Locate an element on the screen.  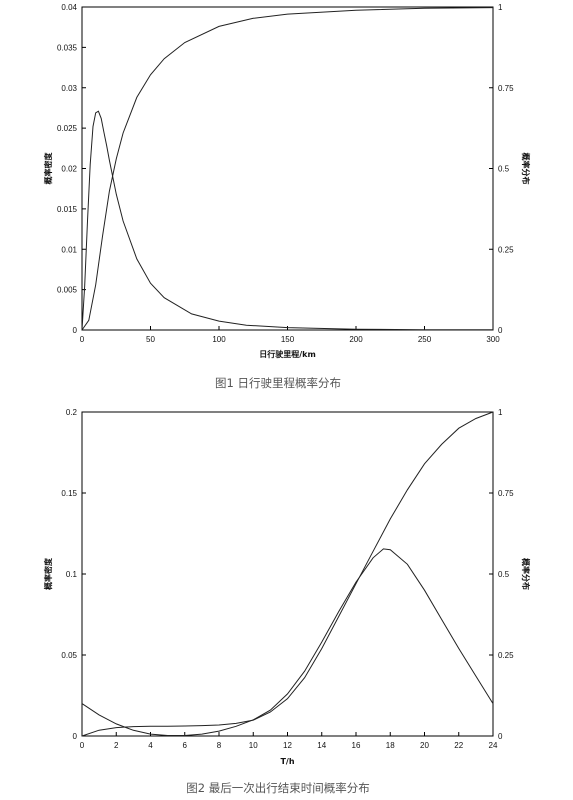
y-tick-label: 0.005 is located at coordinates (67, 290).